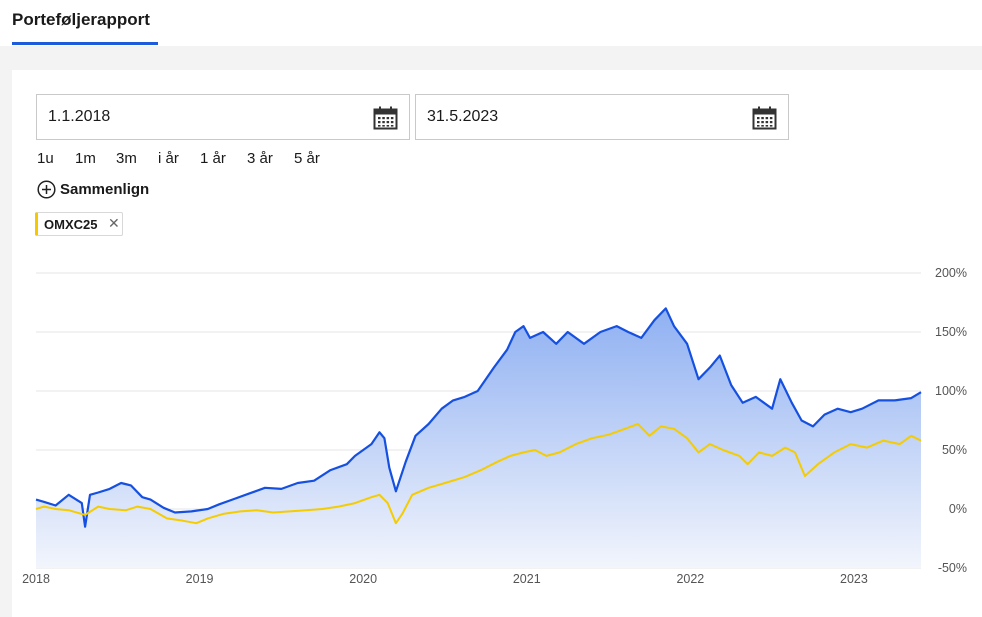  Describe the element at coordinates (952, 568) in the screenshot. I see `y-tick-label: -50%` at that location.